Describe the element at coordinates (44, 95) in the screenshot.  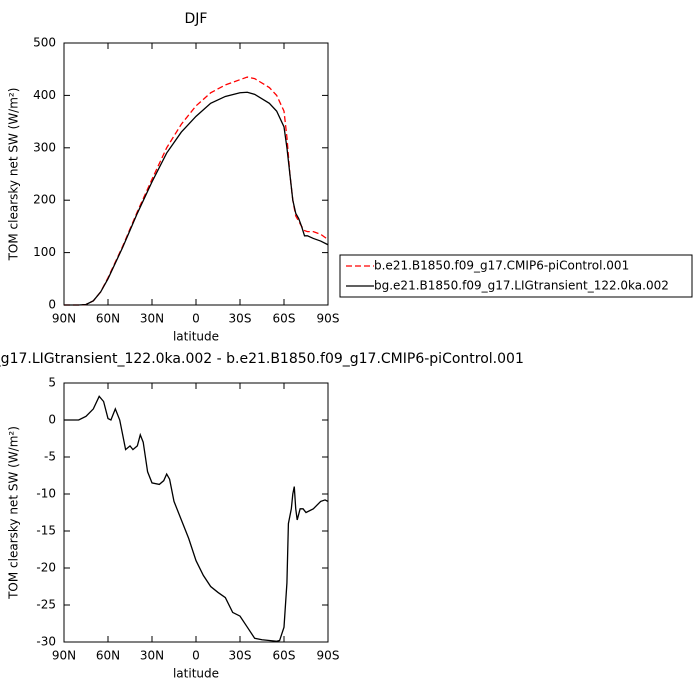
I see `y-tick-label: 400` at that location.